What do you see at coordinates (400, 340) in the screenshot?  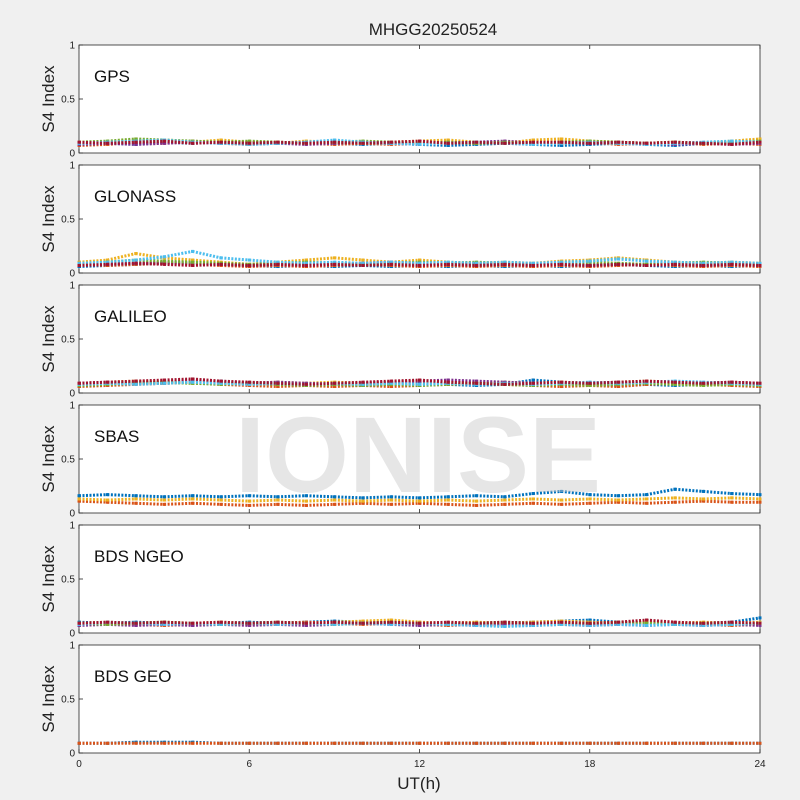 I see `panel-galileo: 0 0.5 1 GALILEO S4 Index` at bounding box center [400, 340].